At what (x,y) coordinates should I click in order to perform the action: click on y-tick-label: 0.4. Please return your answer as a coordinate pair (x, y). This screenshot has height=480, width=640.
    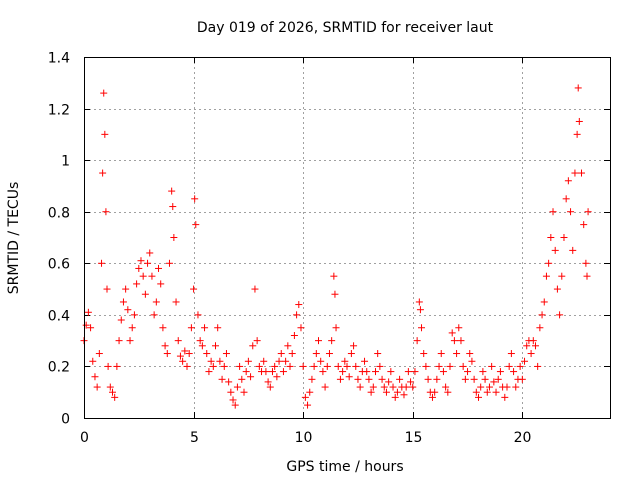
    Looking at the image, I should click on (59, 317).